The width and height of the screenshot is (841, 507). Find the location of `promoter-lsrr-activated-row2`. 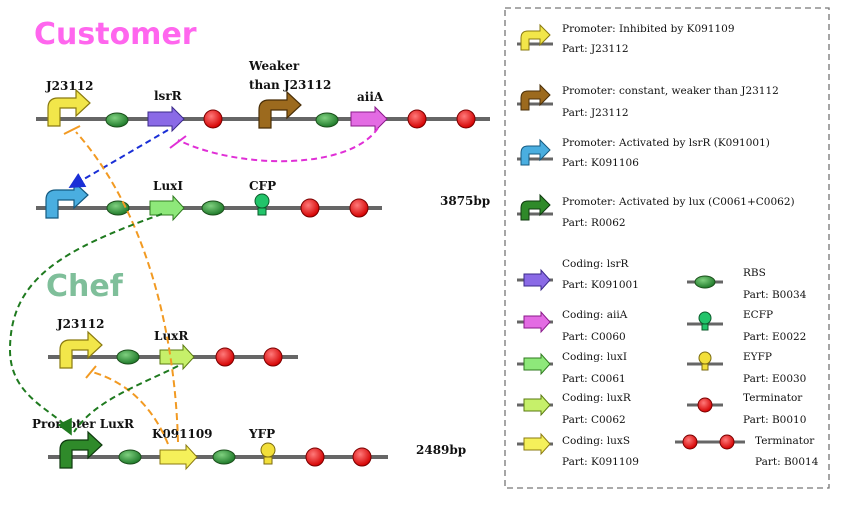

promoter-lsrr-activated-row2 is located at coordinates (67, 199).